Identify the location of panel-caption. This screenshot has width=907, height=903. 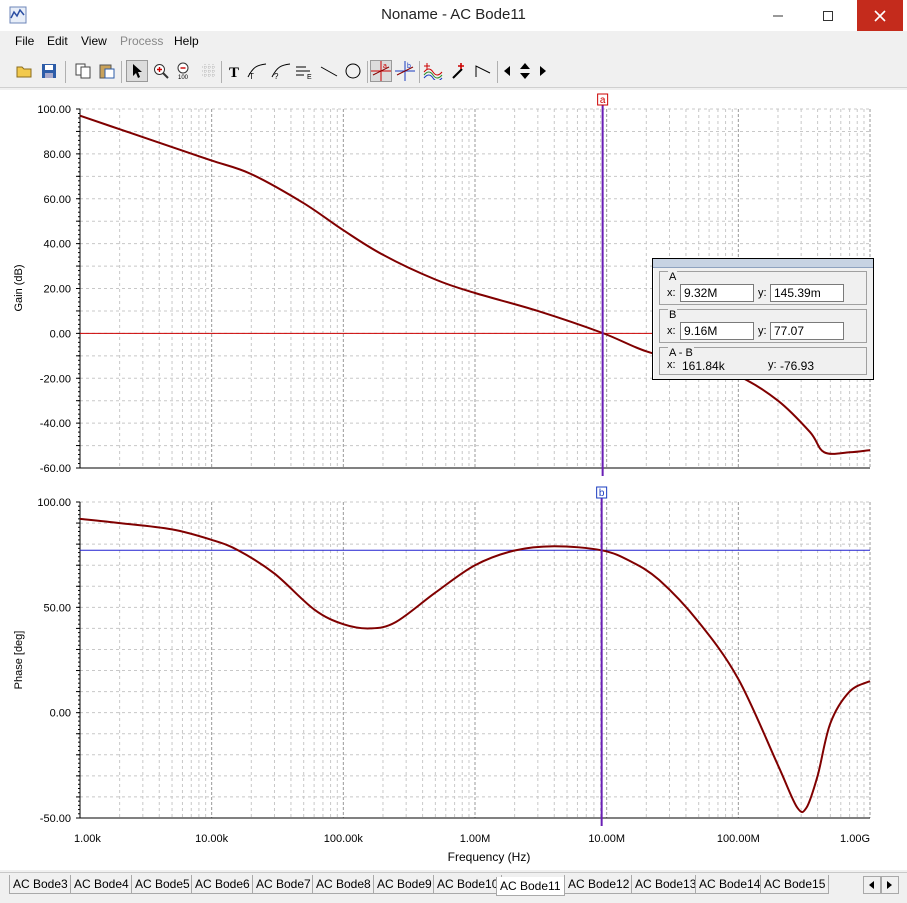
(763, 263).